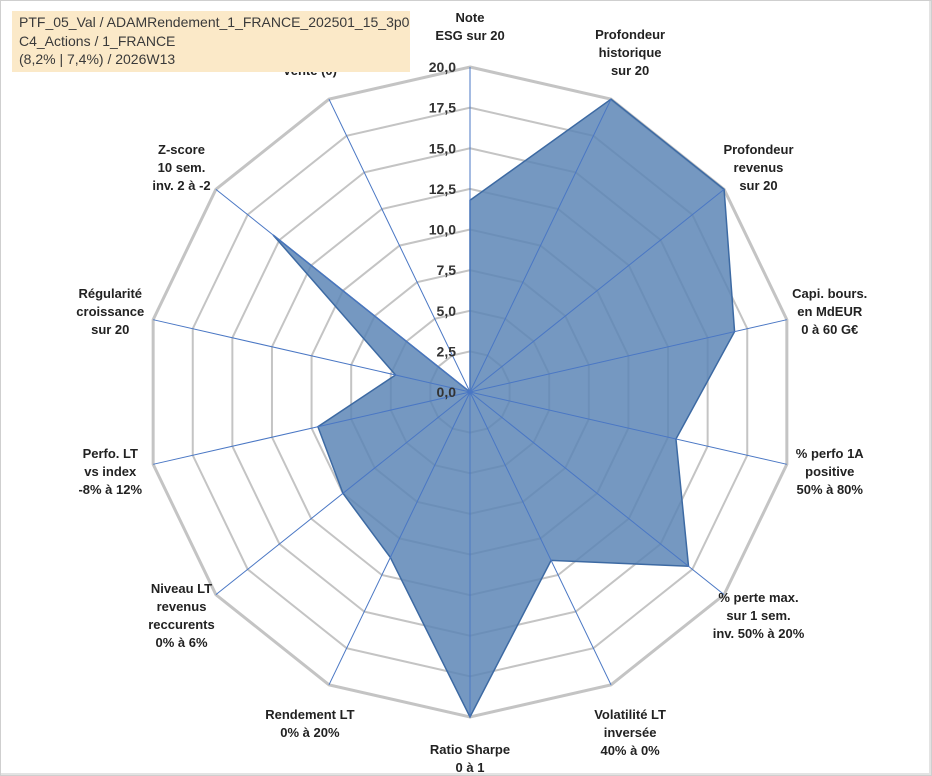 The image size is (932, 776). I want to click on axis-label: Rendement LT 0% à 20%, so click(309, 723).